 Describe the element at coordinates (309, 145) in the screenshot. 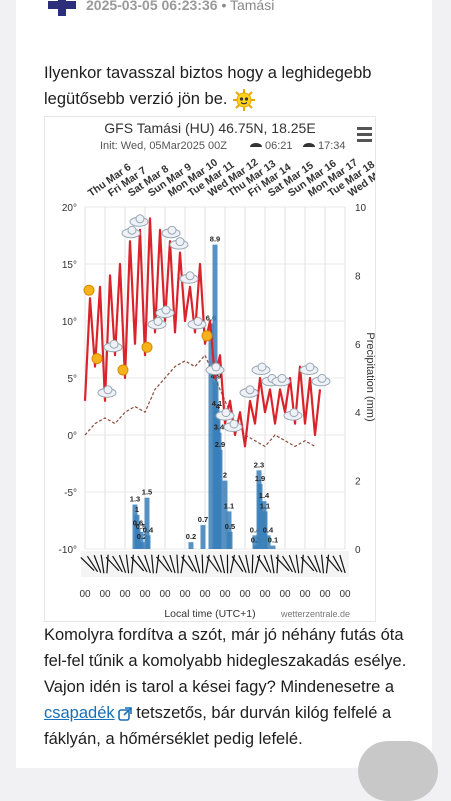

I see `sunset-icon` at that location.